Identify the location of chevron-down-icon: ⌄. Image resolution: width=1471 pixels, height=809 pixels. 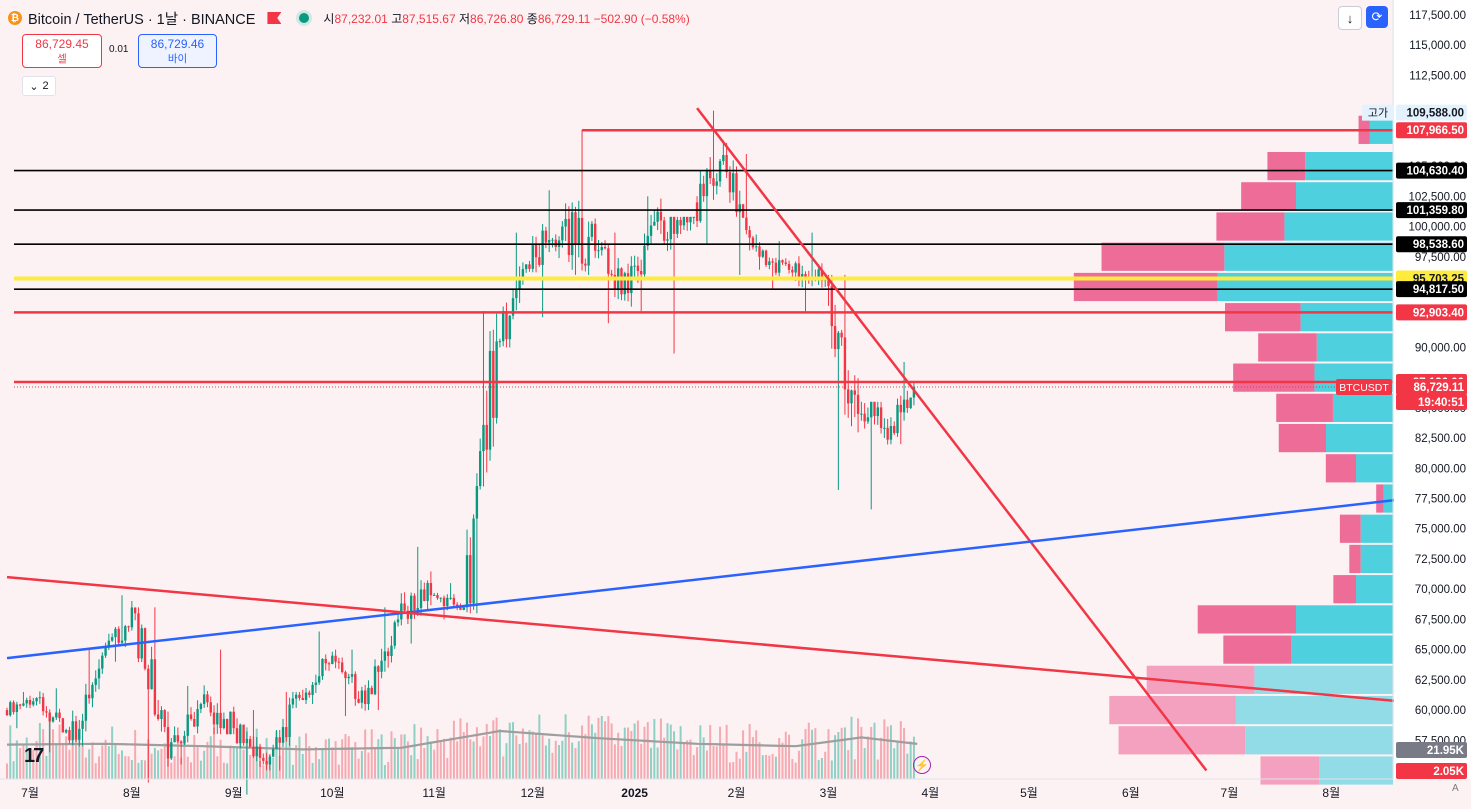
(34, 86).